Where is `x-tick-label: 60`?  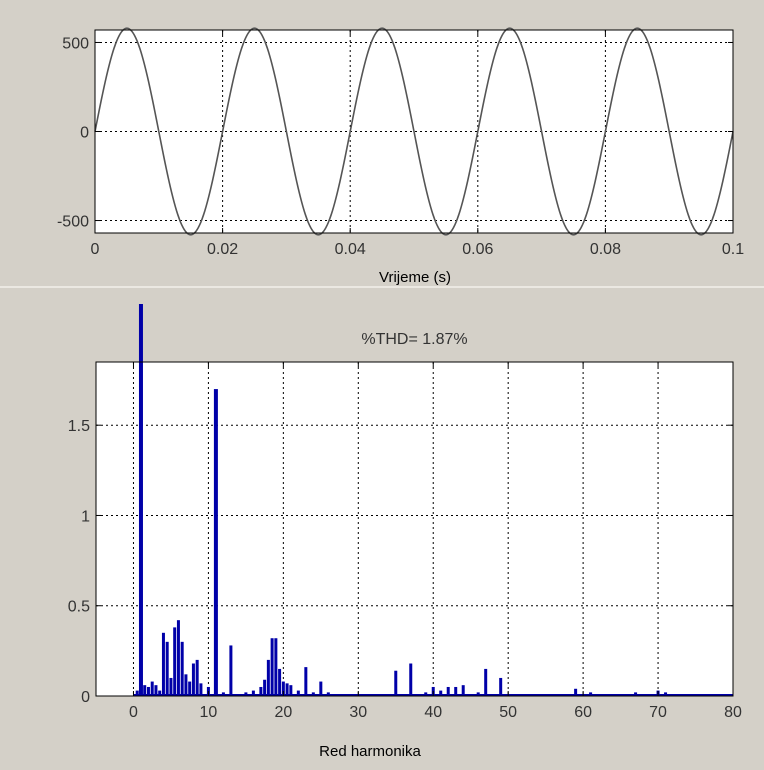
x-tick-label: 60 is located at coordinates (583, 712).